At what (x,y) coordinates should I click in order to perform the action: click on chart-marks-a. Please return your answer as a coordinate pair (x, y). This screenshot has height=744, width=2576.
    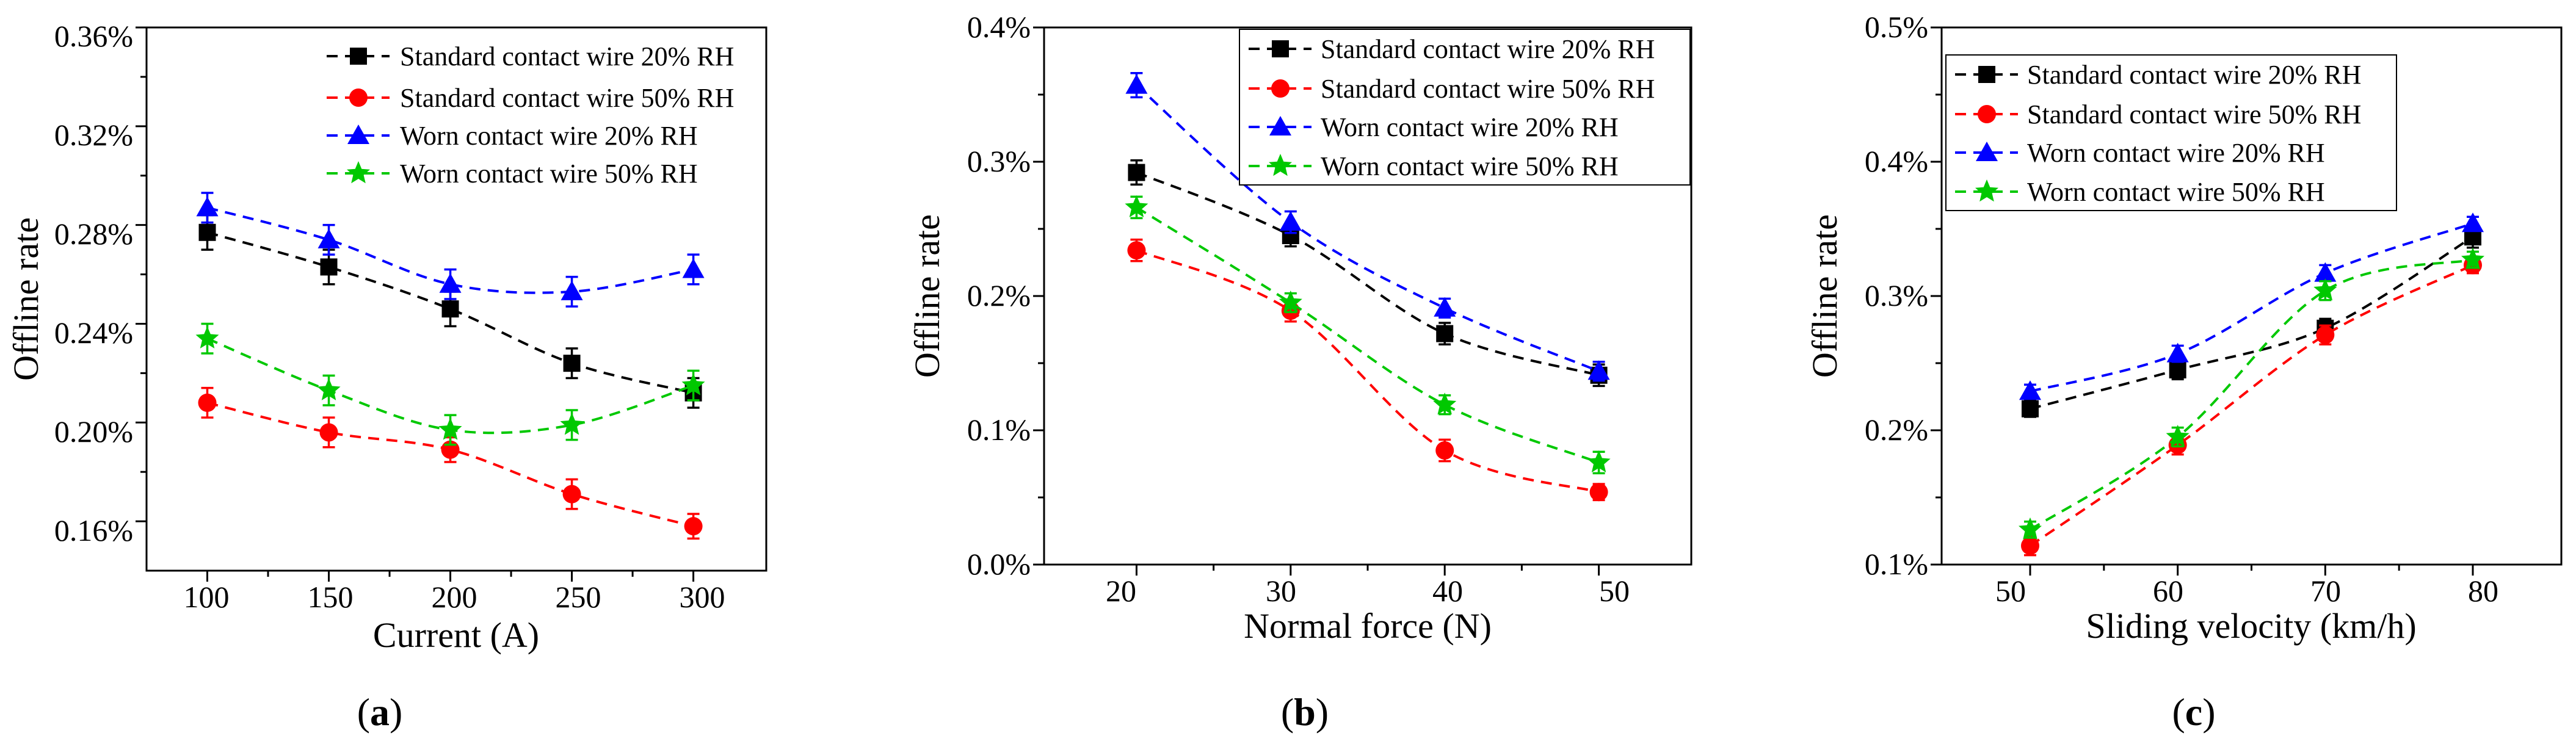
    Looking at the image, I should click on (450, 366).